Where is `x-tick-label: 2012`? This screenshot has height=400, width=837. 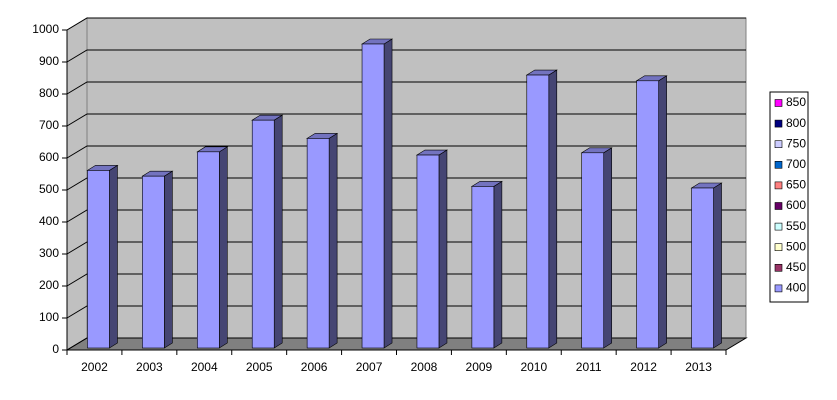 x-tick-label: 2012 is located at coordinates (643, 367).